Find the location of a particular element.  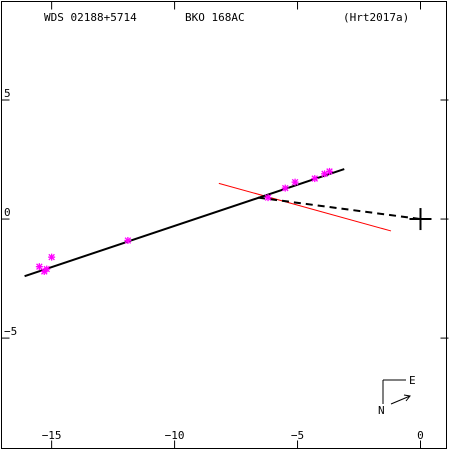

x-tick-label: −15 is located at coordinates (52, 435).